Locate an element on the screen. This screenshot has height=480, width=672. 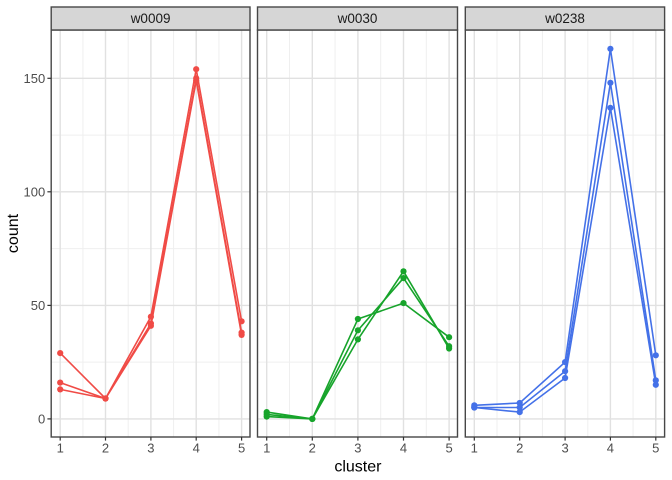
svg-text: cluster is located at coordinates (358, 467).